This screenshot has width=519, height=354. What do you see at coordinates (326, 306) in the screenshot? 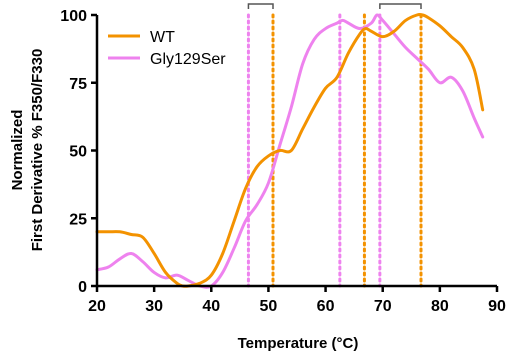
I see `x-tick-label: 60` at bounding box center [326, 306].